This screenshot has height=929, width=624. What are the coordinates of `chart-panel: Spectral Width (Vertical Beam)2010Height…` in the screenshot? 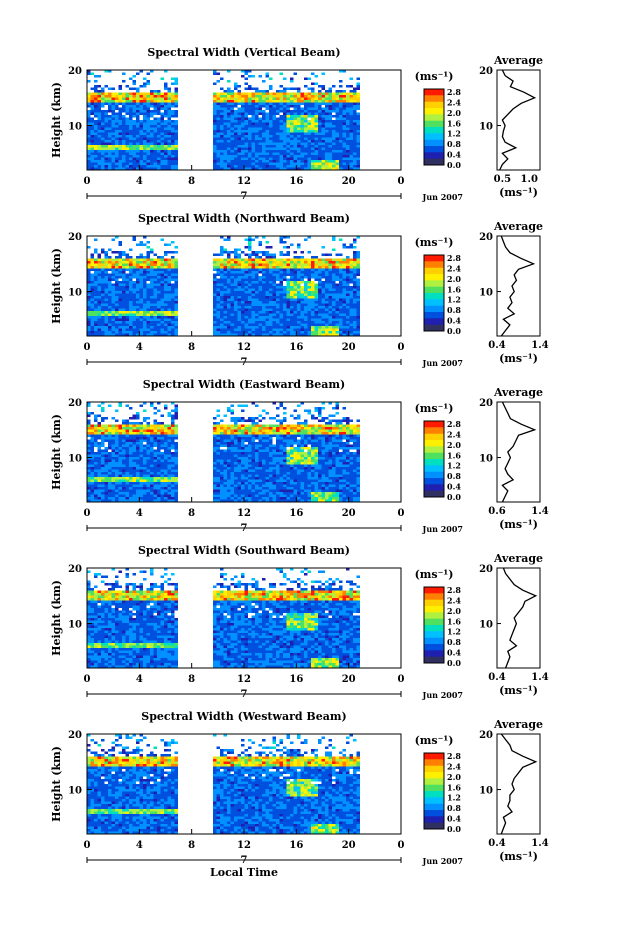 It's located at (296, 124).